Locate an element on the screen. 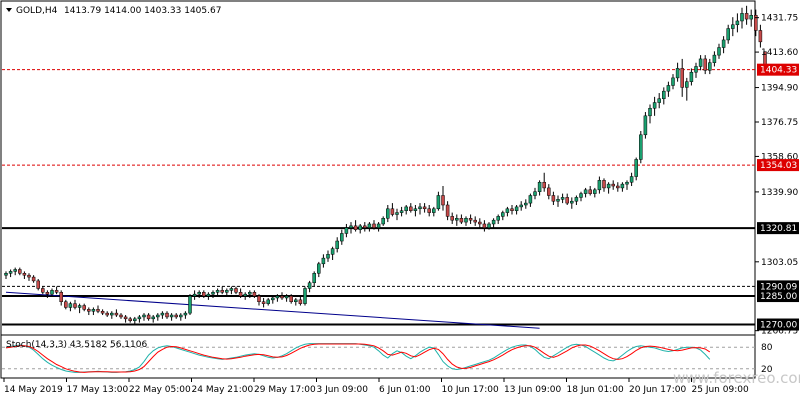  stoch-signal-line is located at coordinates (358, 358).